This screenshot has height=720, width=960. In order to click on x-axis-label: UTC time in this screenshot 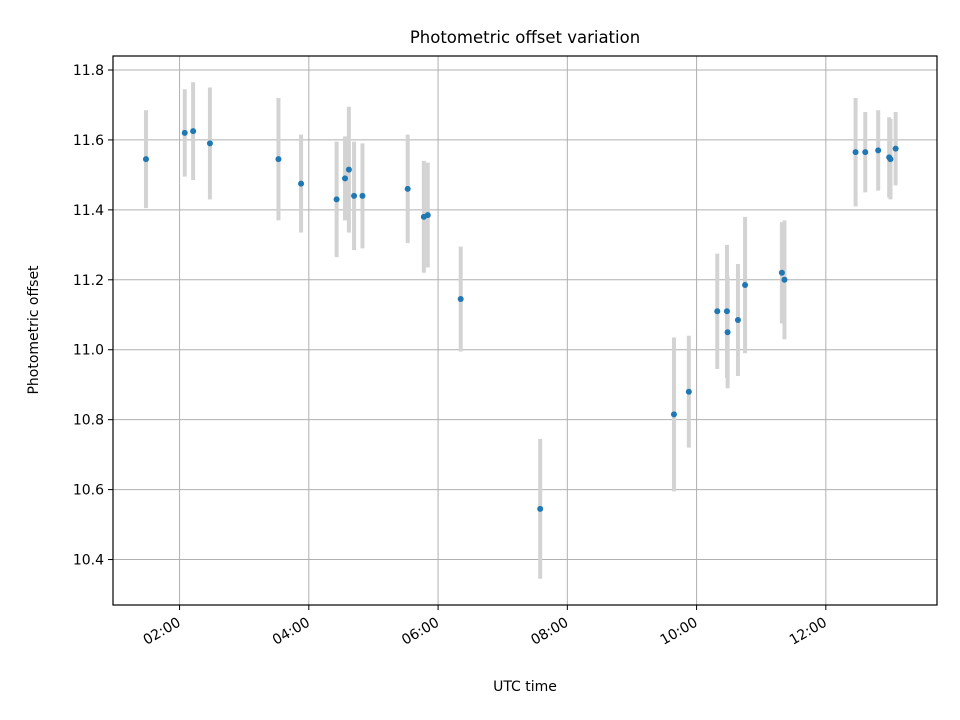, I will do `click(525, 687)`.